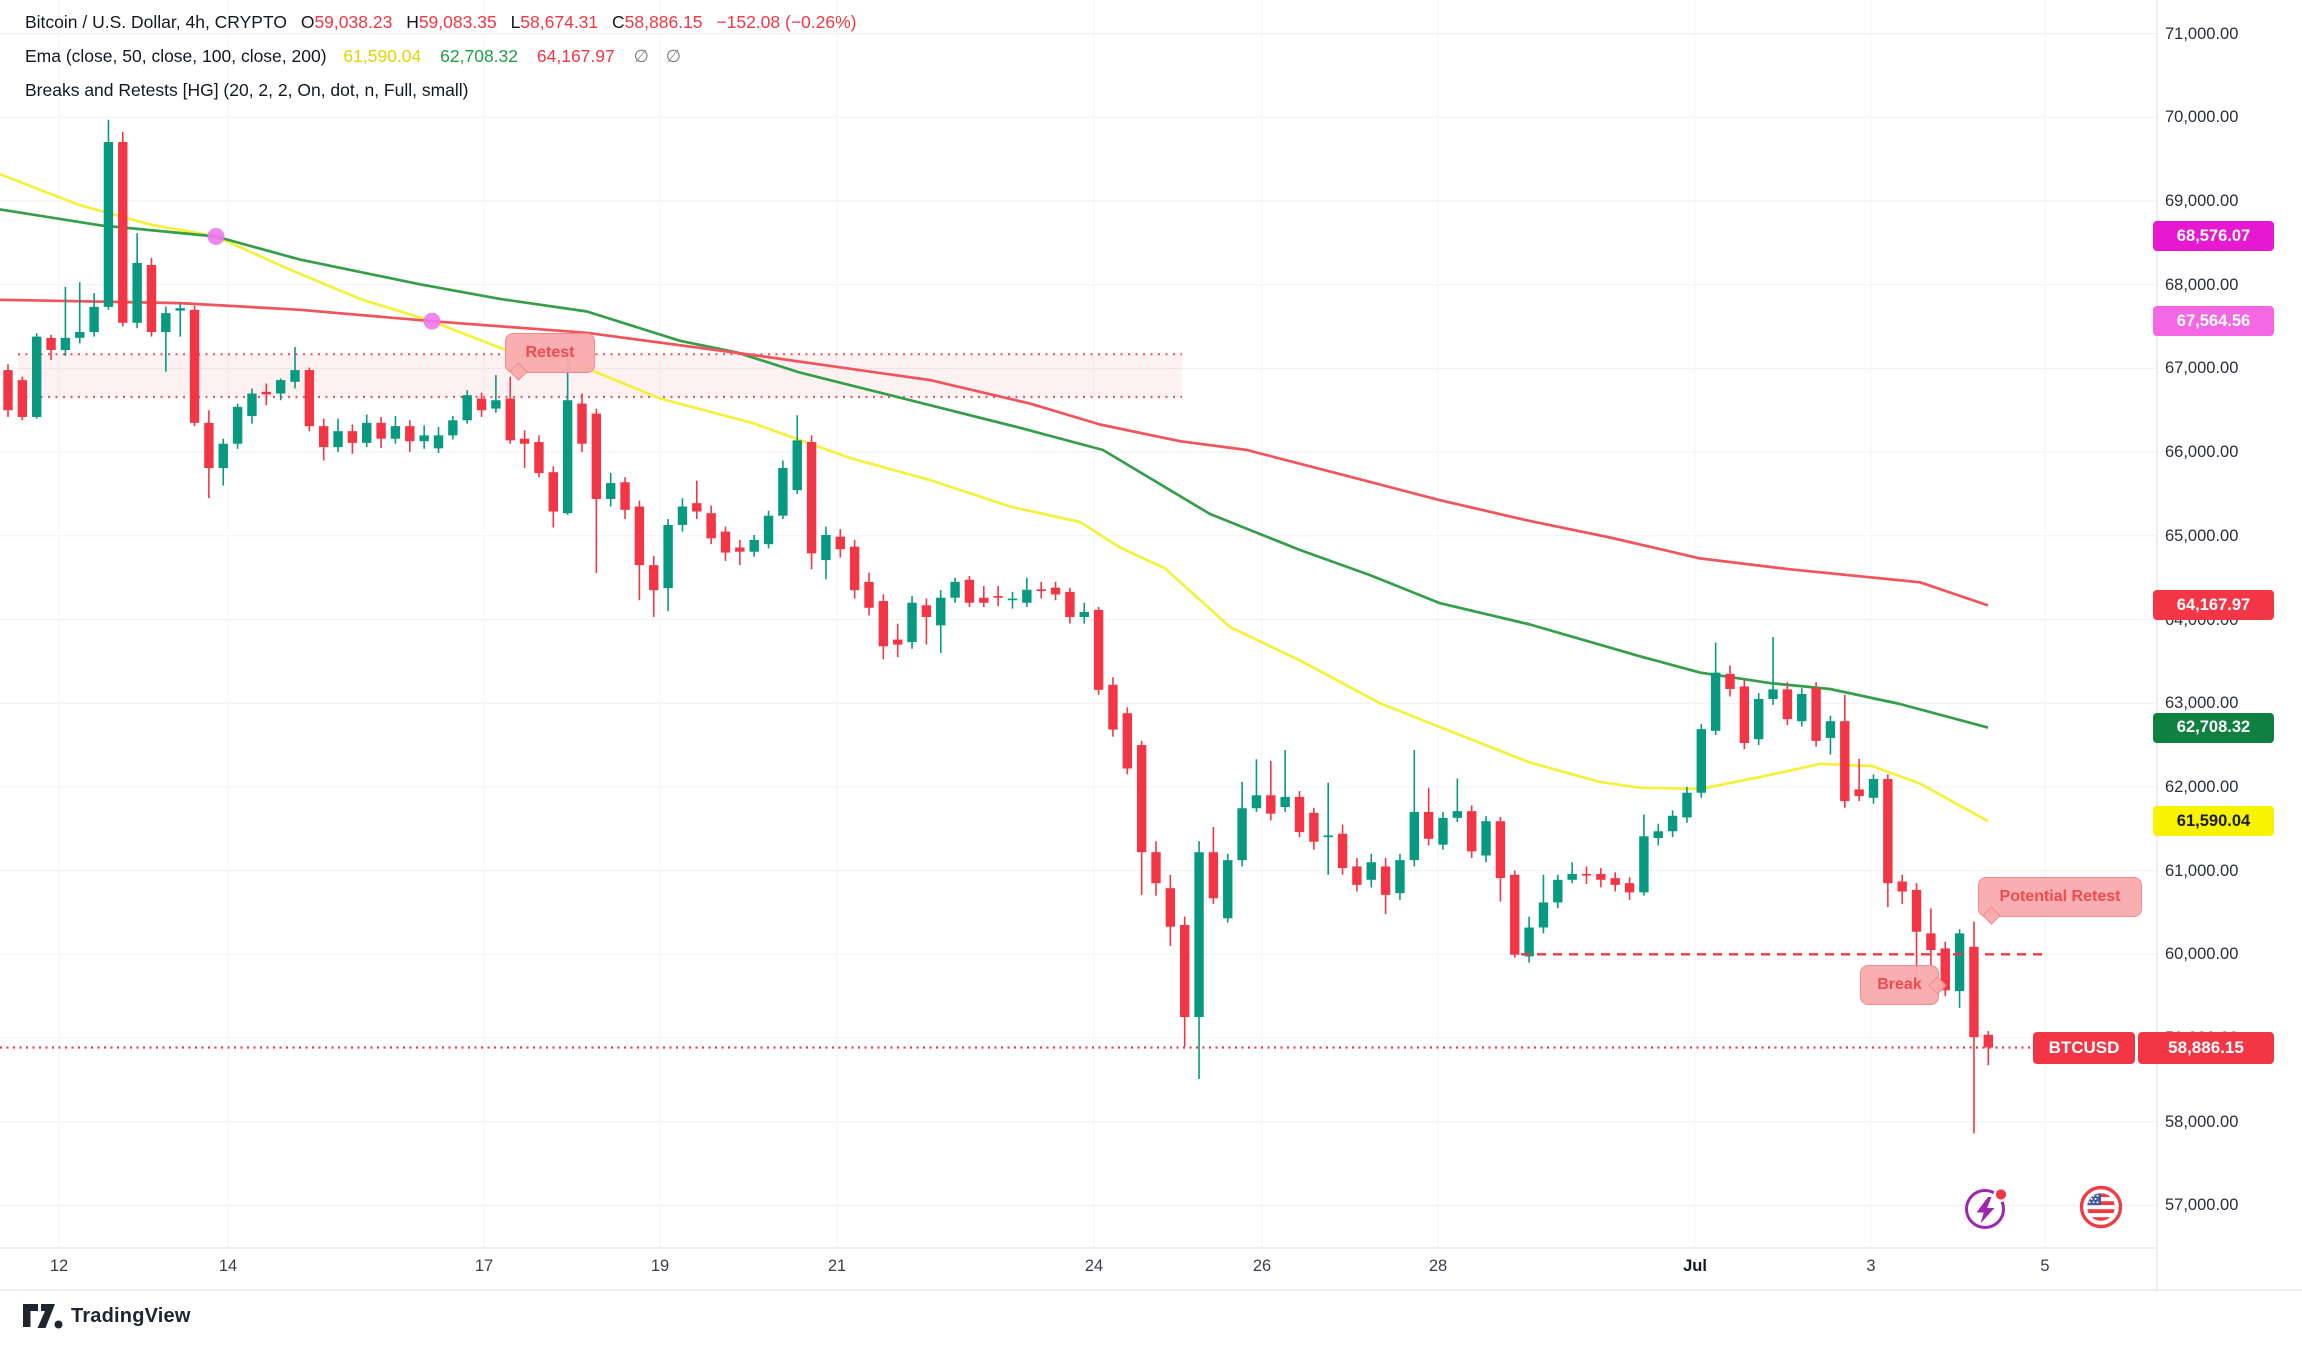  I want to click on low-value: 58,674.31, so click(559, 22).